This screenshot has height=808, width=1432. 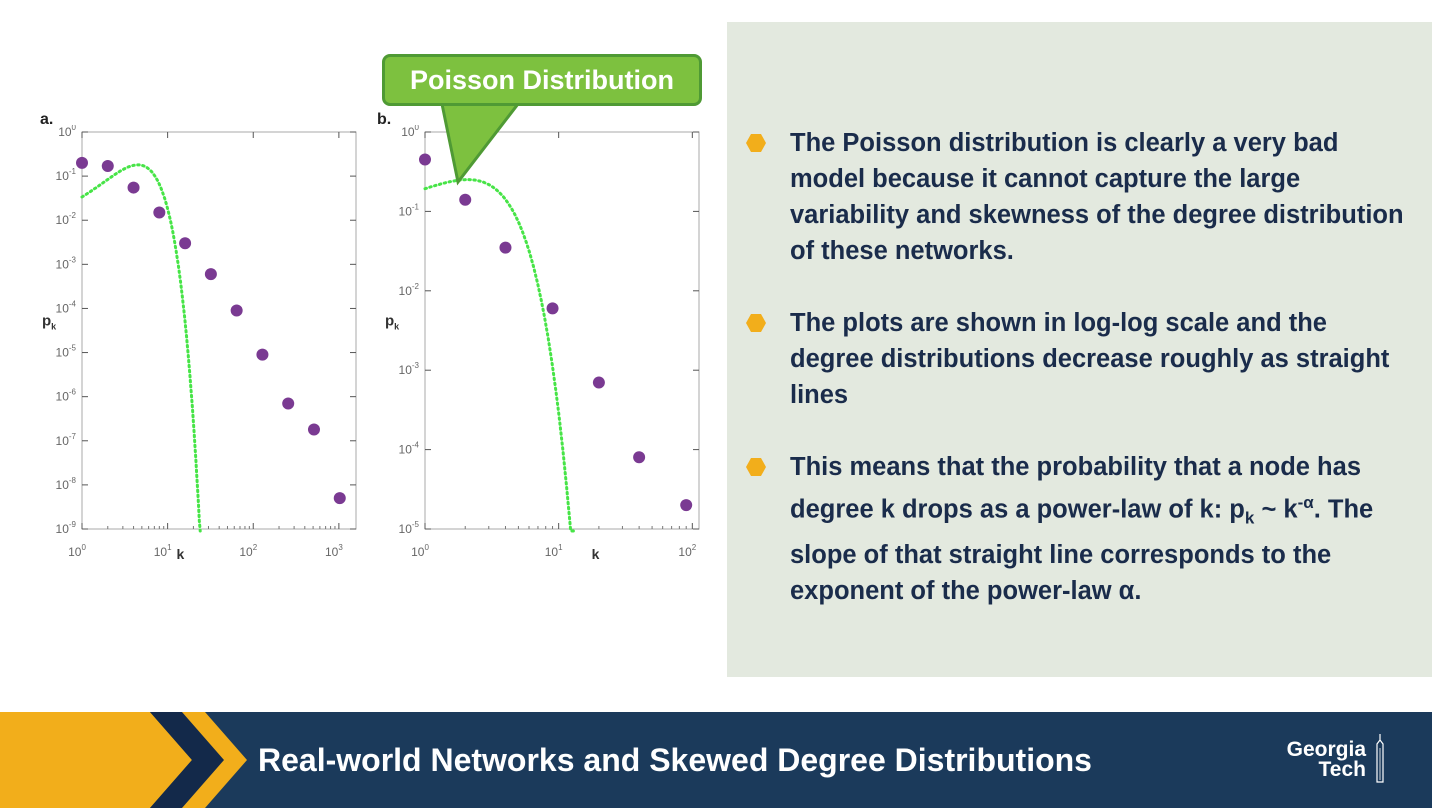 I want to click on bullet-3-ksub: k, so click(x=1249, y=518).